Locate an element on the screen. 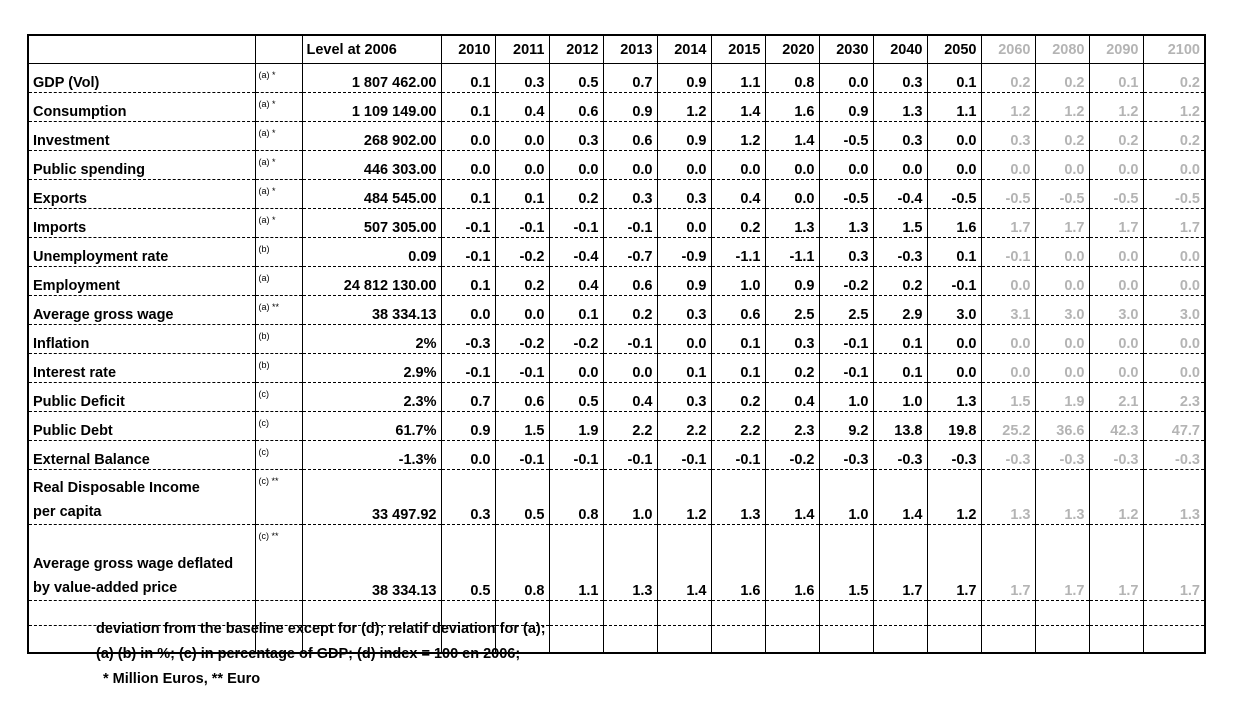 The image size is (1233, 701). header-year-2014: 2014 is located at coordinates (683, 49).